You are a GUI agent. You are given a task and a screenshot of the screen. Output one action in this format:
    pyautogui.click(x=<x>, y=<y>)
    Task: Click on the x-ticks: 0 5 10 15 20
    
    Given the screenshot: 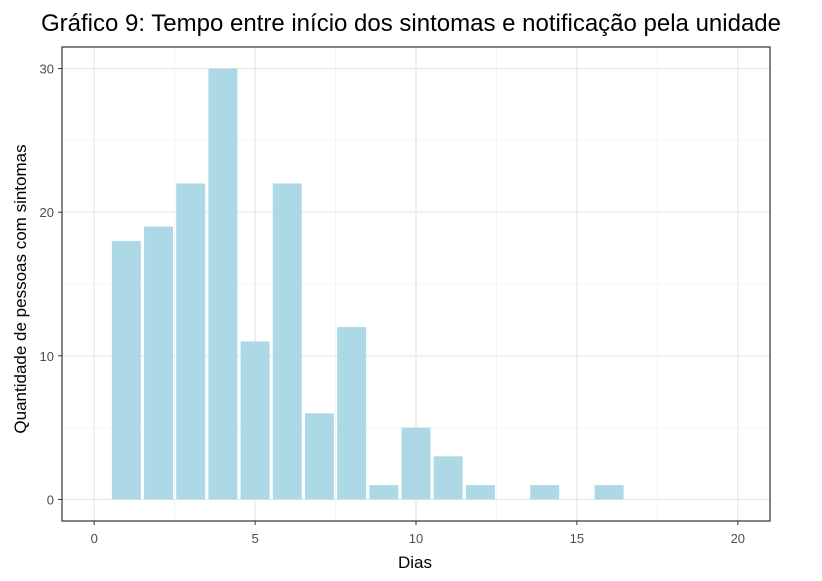 What is the action you would take?
    pyautogui.click(x=418, y=533)
    